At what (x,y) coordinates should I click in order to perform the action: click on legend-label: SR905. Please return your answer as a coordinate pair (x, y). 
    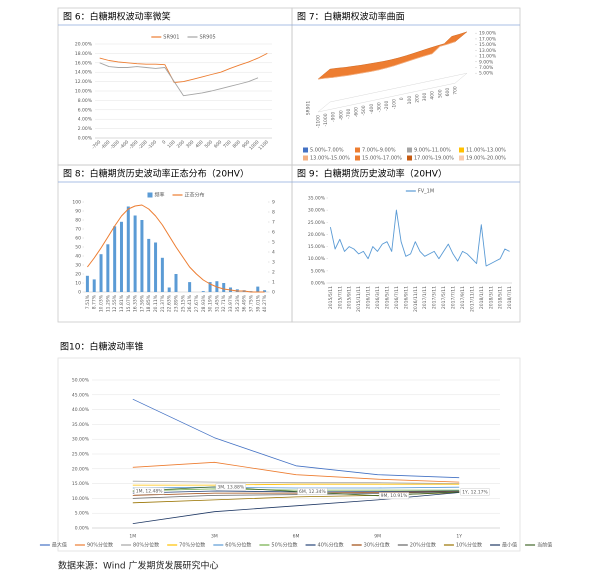
    Looking at the image, I should click on (208, 38).